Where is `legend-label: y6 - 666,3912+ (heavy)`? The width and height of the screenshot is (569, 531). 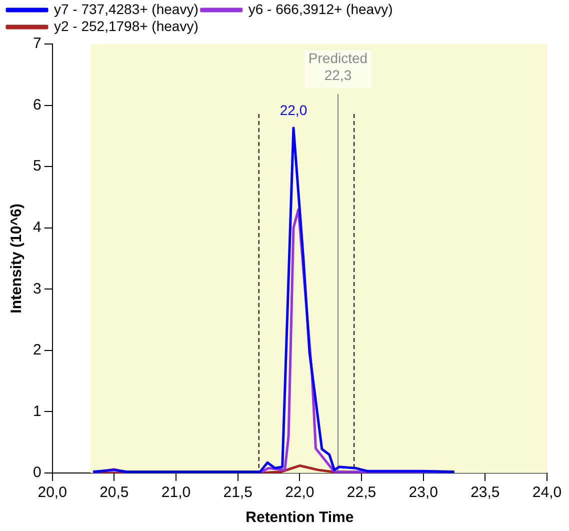
legend-label: y6 - 666,3912+ (heavy) is located at coordinates (320, 8).